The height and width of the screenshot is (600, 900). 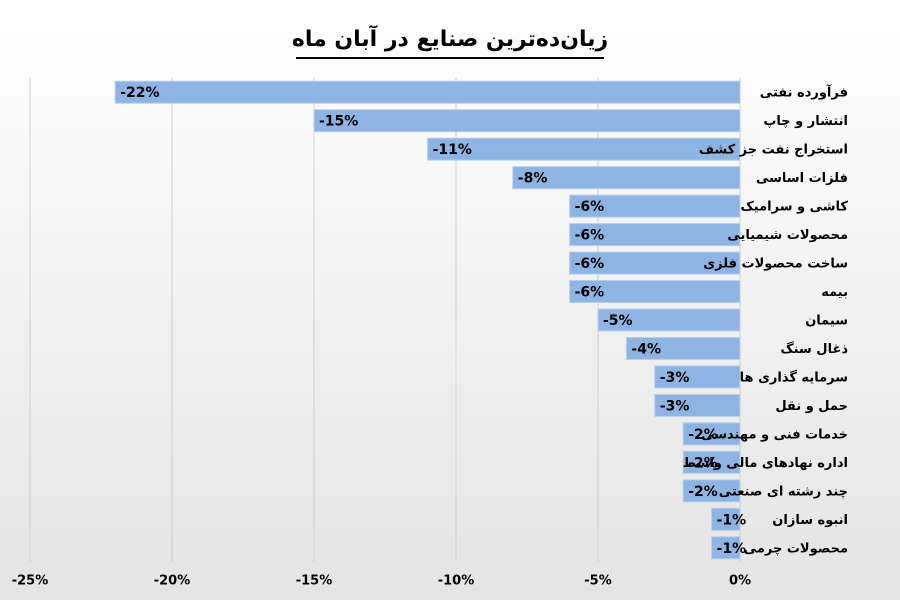 What do you see at coordinates (172, 581) in the screenshot?
I see `x-tick-label: -20%` at bounding box center [172, 581].